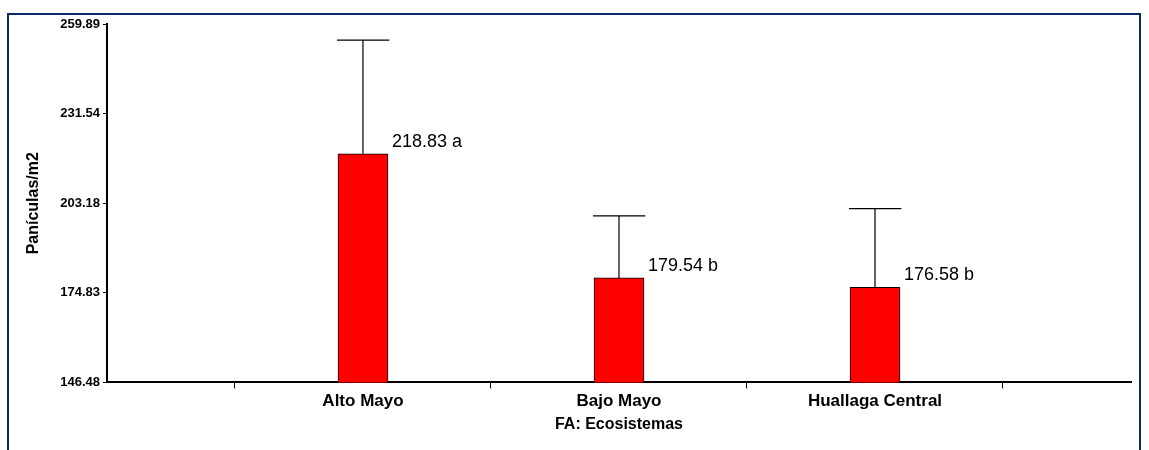  I want to click on x-tick-label: Huallaga Central, so click(875, 401).